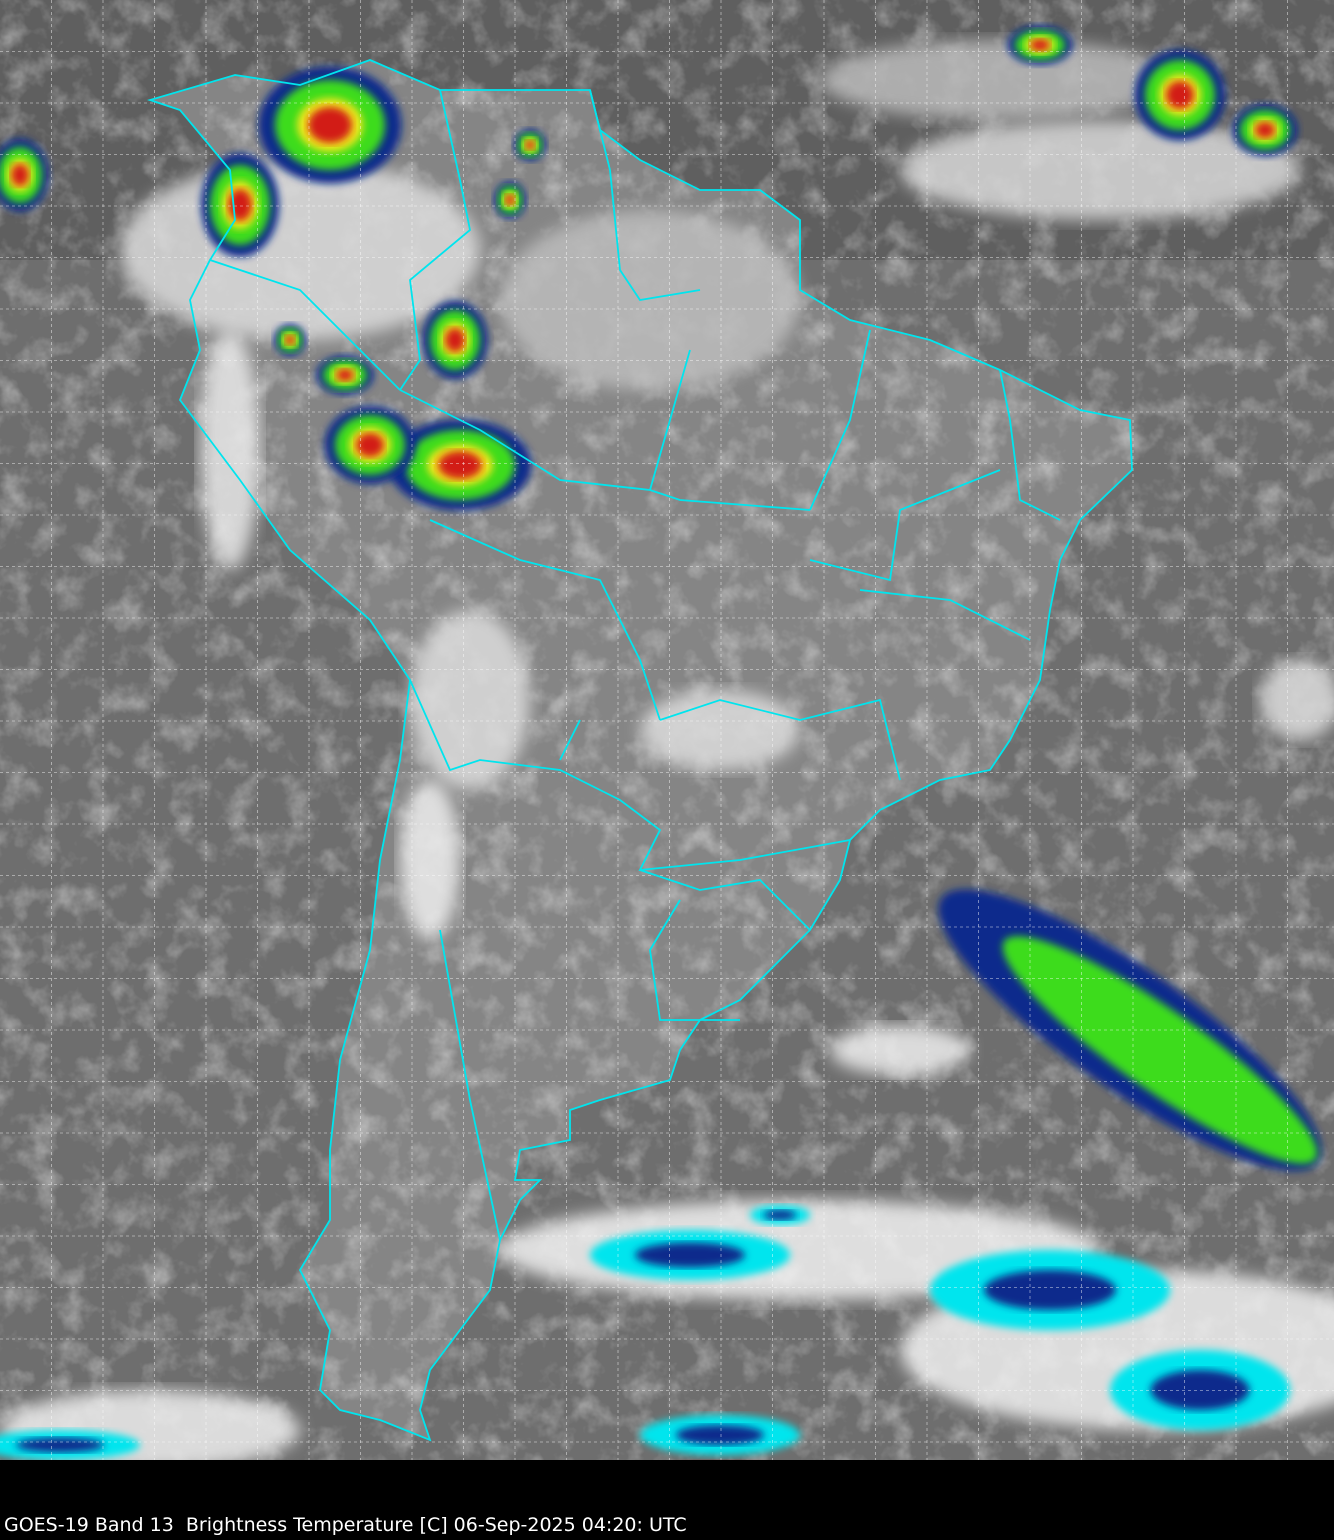  I want to click on frontal-band-core, so click(1160, 1050).